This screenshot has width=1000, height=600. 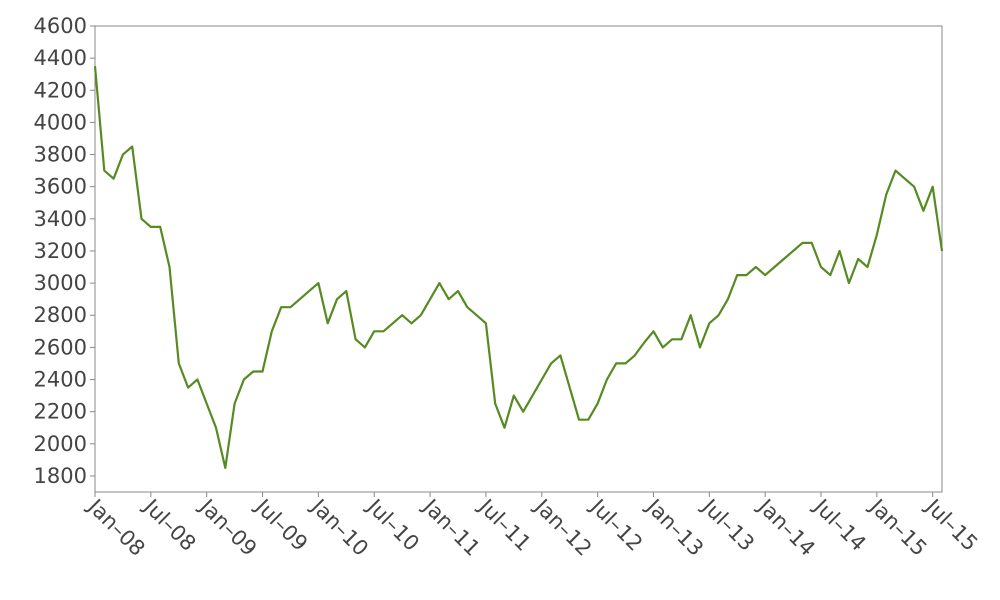 What do you see at coordinates (169, 524) in the screenshot?
I see `x-tick-label: Jul–08` at bounding box center [169, 524].